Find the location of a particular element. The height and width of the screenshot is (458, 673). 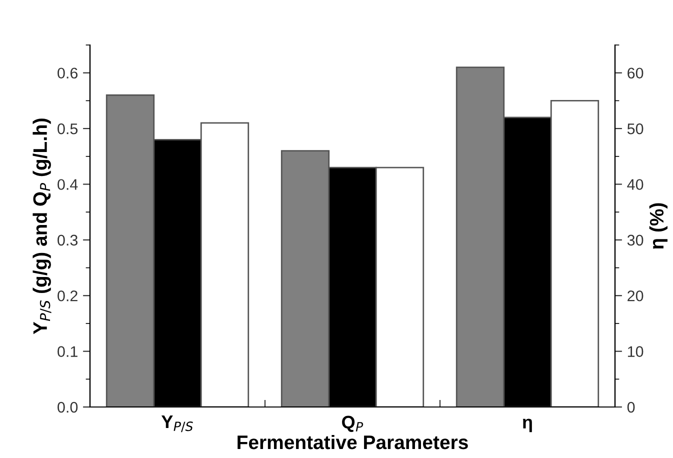

y-tick-label: 0.5 is located at coordinates (68, 128).